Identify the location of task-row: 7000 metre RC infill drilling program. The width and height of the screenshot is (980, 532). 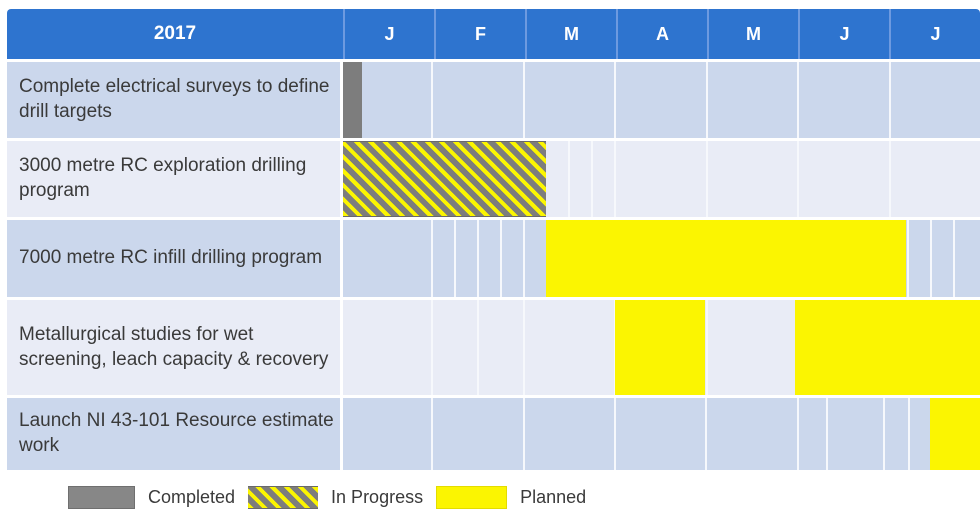
(493, 258).